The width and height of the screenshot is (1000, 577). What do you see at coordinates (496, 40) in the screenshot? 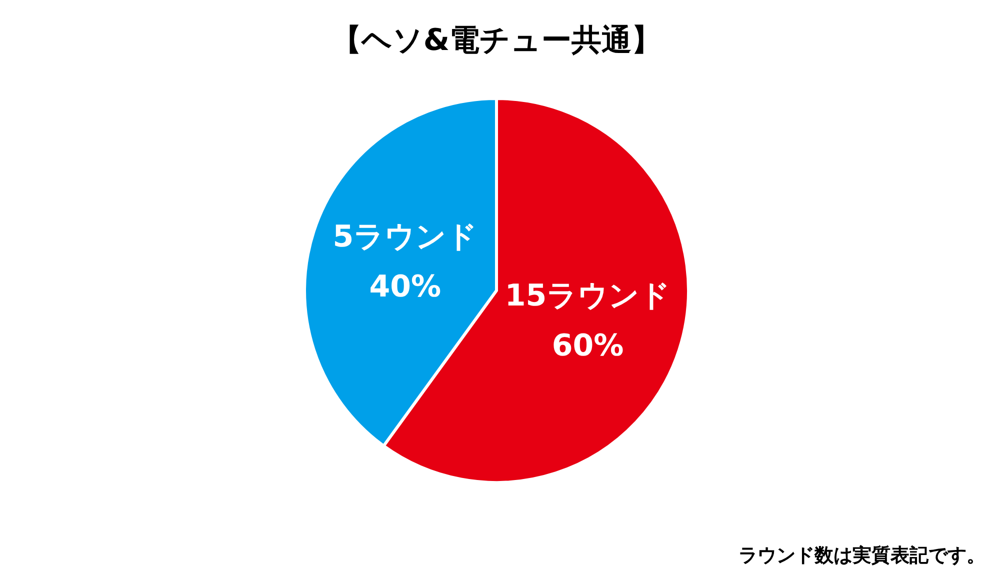
I see `chart-title: 【ヘソ&電チュー共通】` at bounding box center [496, 40].